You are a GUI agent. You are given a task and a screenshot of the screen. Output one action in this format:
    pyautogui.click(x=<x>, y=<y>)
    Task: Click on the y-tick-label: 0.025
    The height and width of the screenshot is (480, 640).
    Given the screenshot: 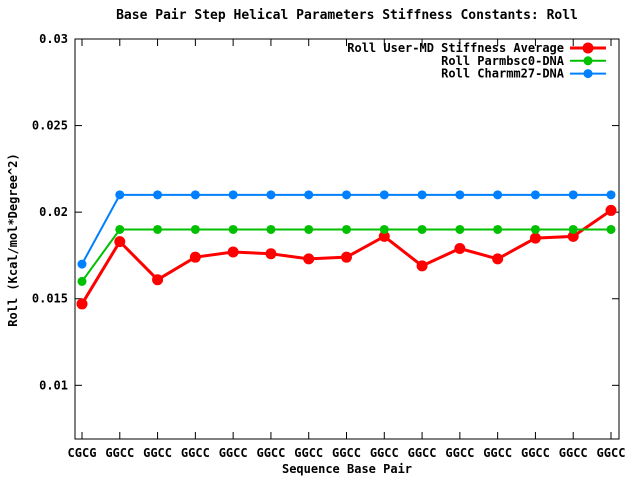 What is the action you would take?
    pyautogui.click(x=50, y=126)
    